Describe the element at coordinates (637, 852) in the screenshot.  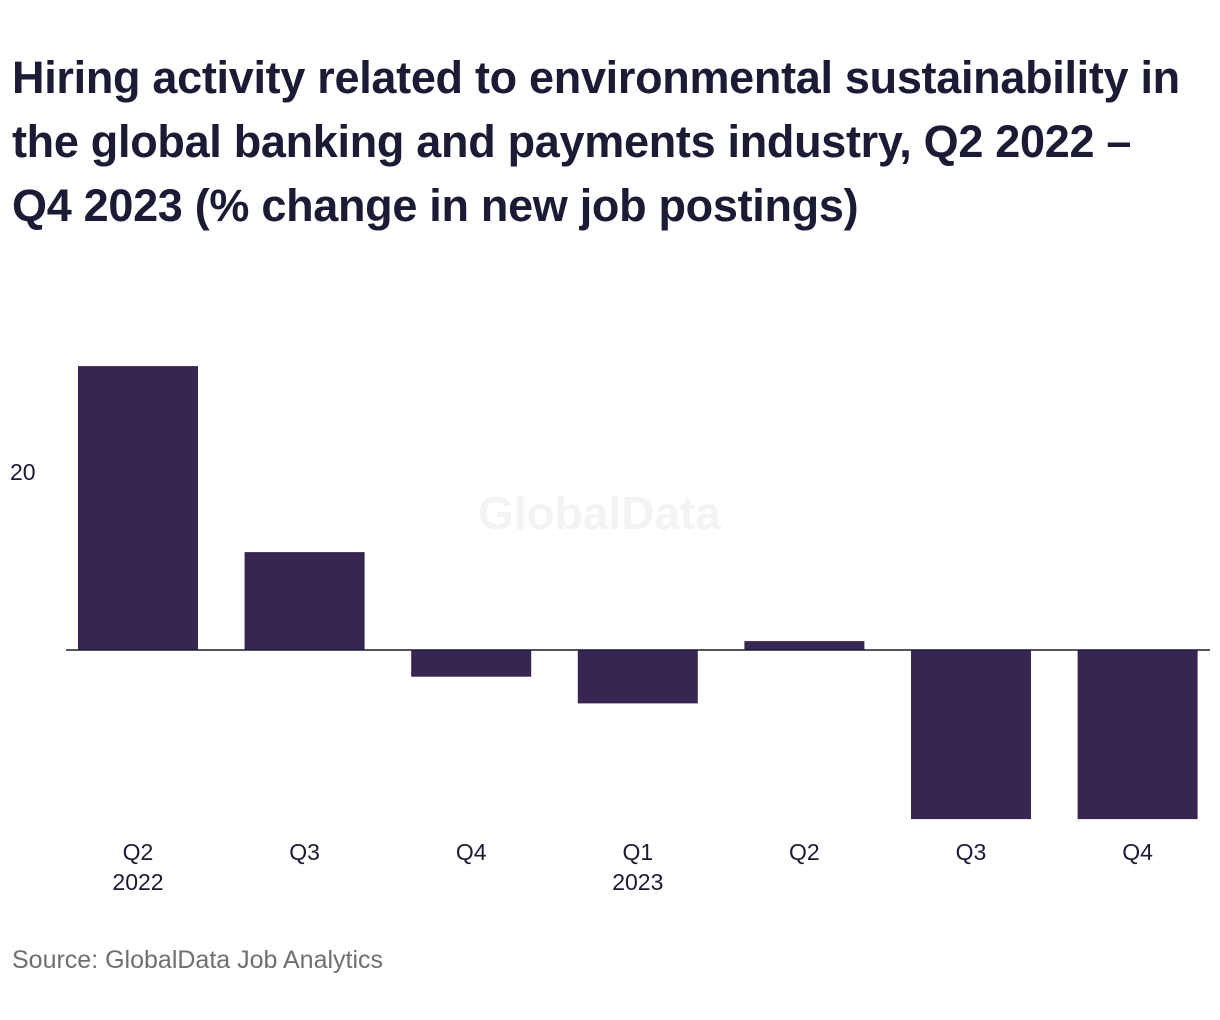
I see `x-tick-label-3: Q1` at that location.